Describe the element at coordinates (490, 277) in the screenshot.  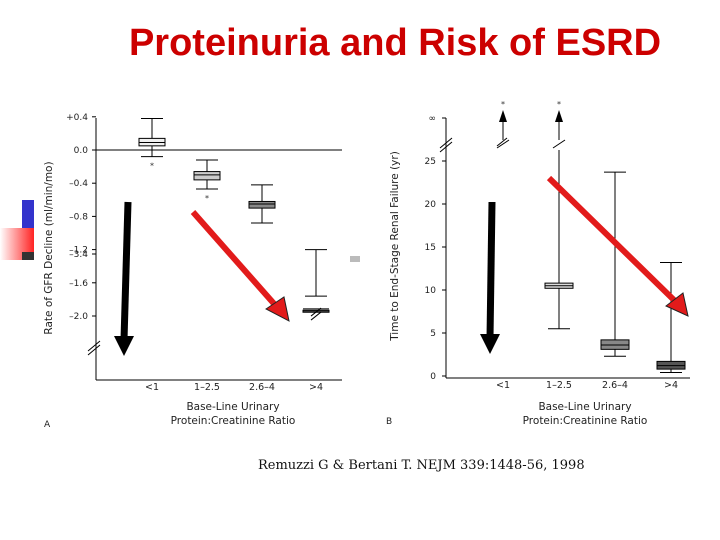
I see `black-arrow-b` at that location.